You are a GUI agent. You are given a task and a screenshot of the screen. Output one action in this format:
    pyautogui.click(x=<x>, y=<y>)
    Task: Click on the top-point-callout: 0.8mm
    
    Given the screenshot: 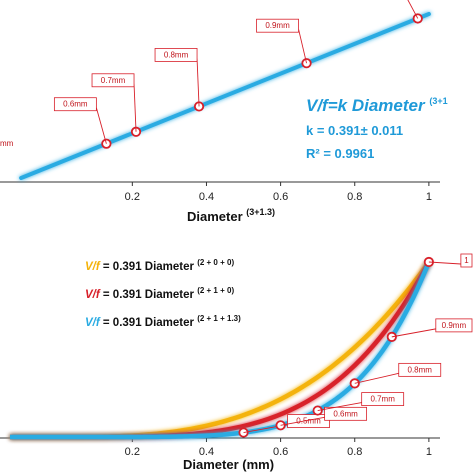 What is the action you would take?
    pyautogui.click(x=179, y=80)
    